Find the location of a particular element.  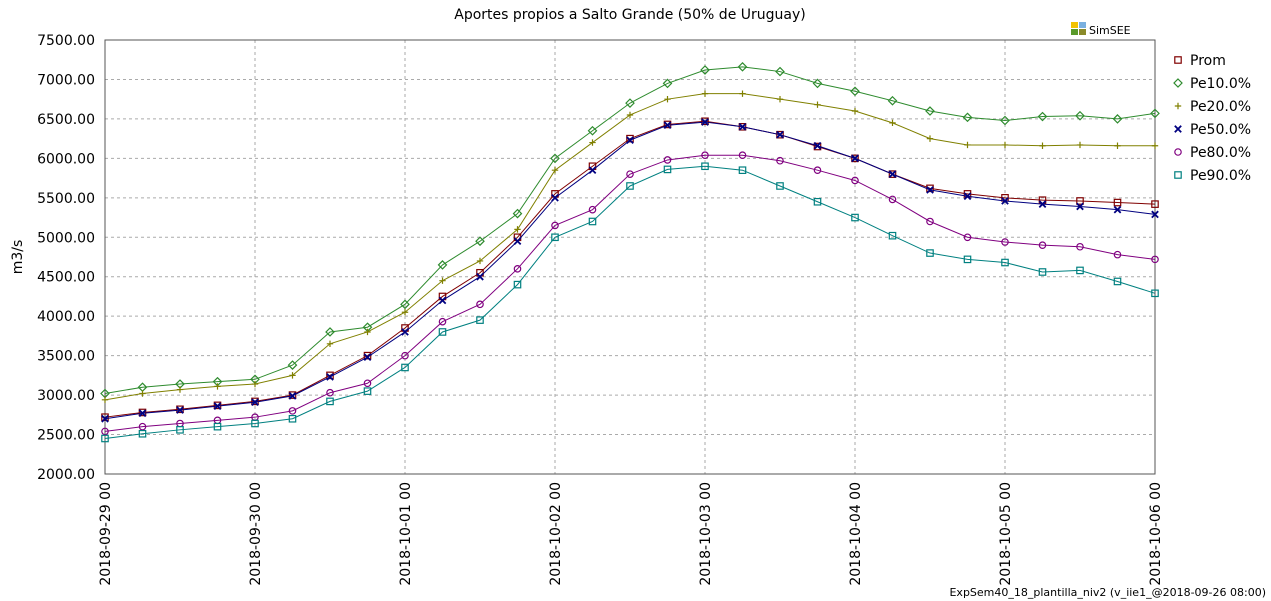

x-tick-label: 2018-10-04 00 is located at coordinates (856, 534).